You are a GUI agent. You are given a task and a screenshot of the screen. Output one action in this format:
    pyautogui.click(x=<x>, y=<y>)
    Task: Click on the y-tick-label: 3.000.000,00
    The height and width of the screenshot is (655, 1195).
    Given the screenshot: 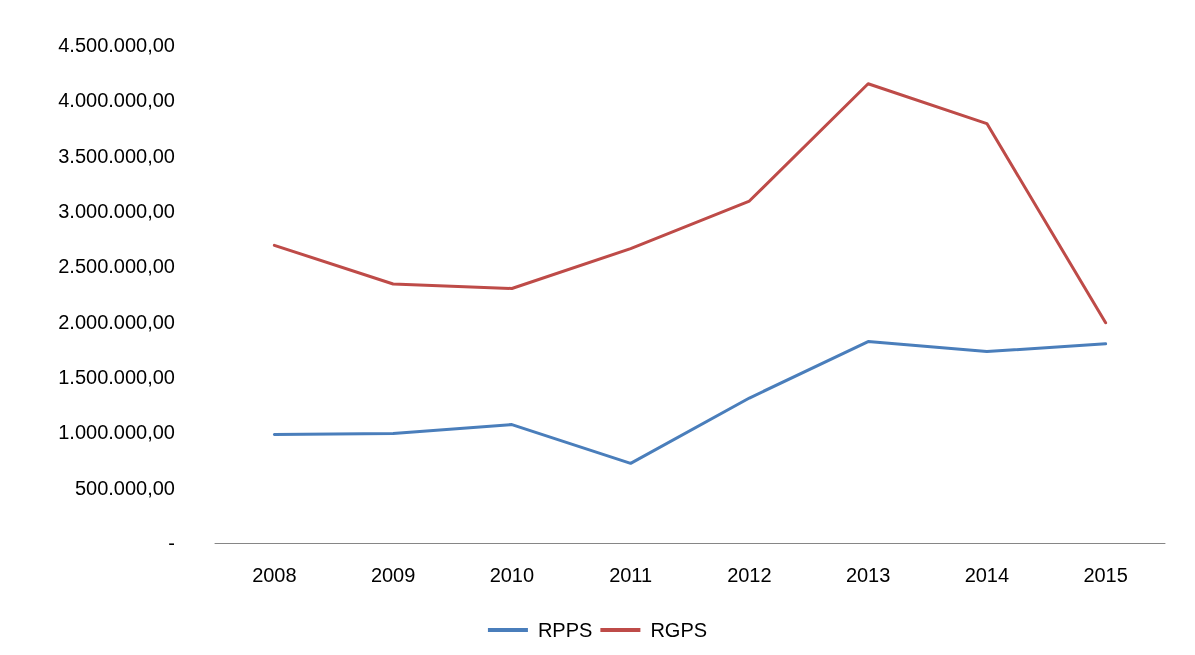 What is the action you would take?
    pyautogui.click(x=116, y=211)
    